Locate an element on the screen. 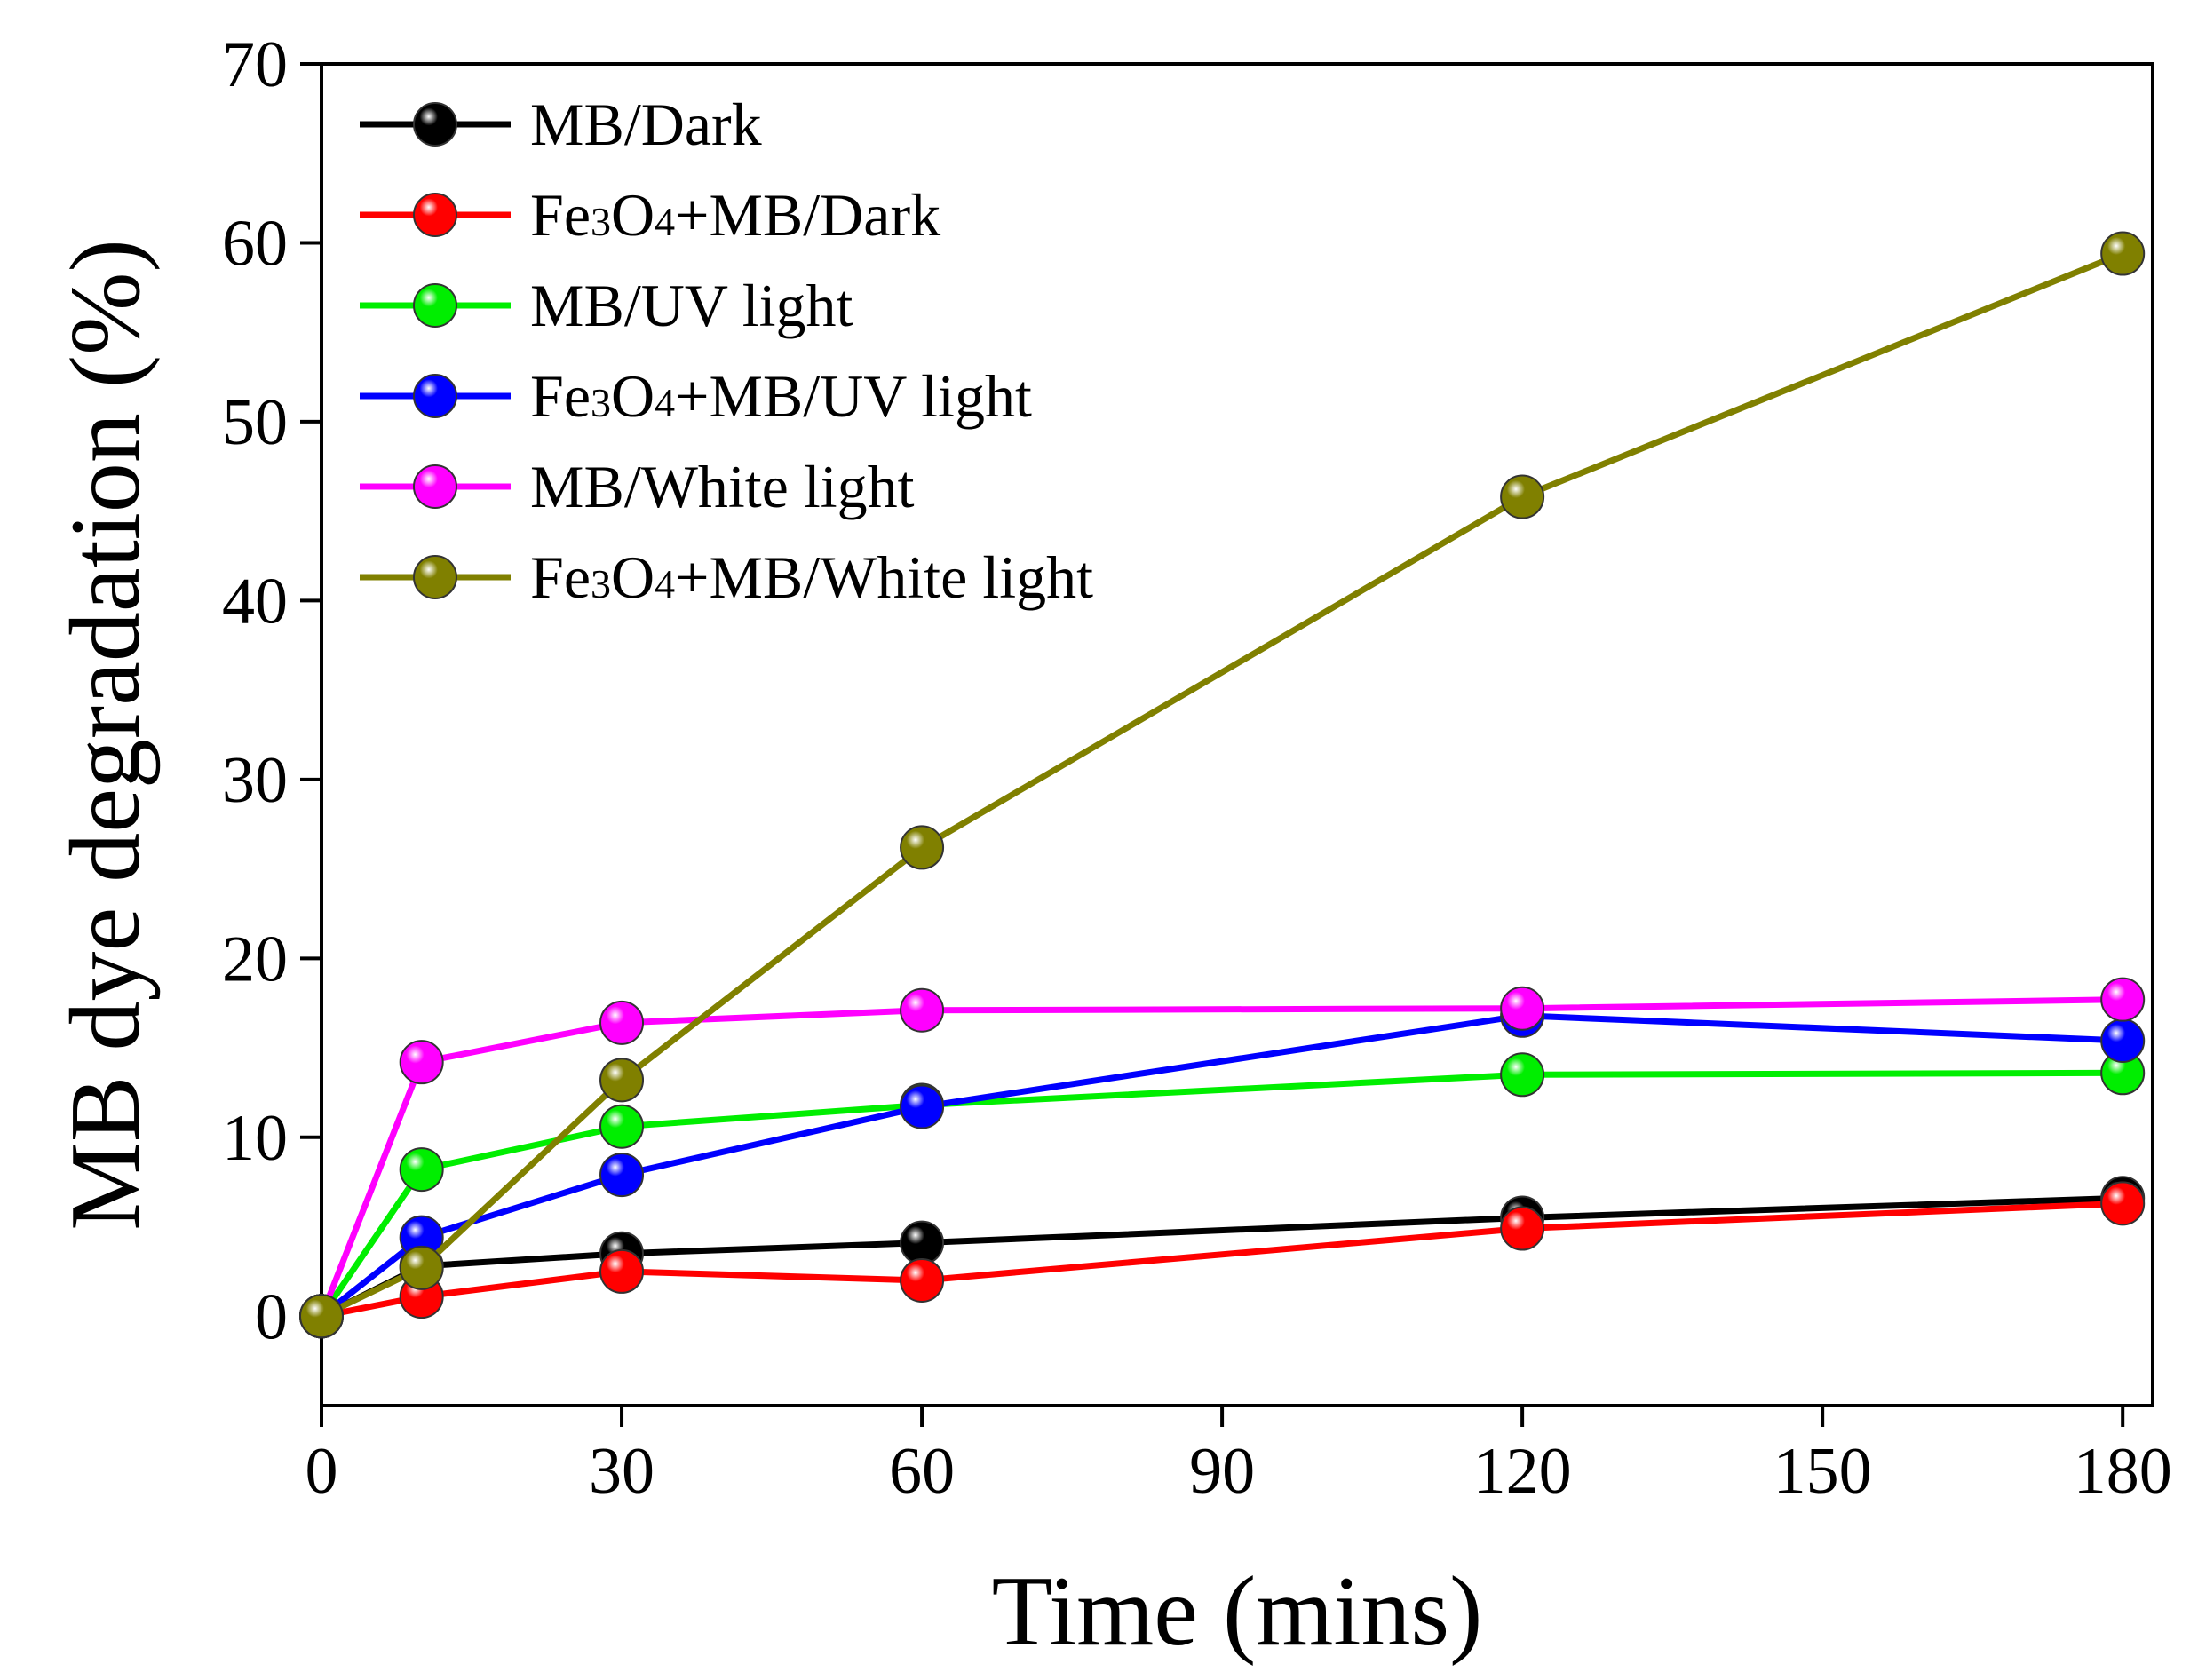  legend-item-fe3o4-mb-uv-light: Fe3O4+MB/UV light is located at coordinates (696, 396).